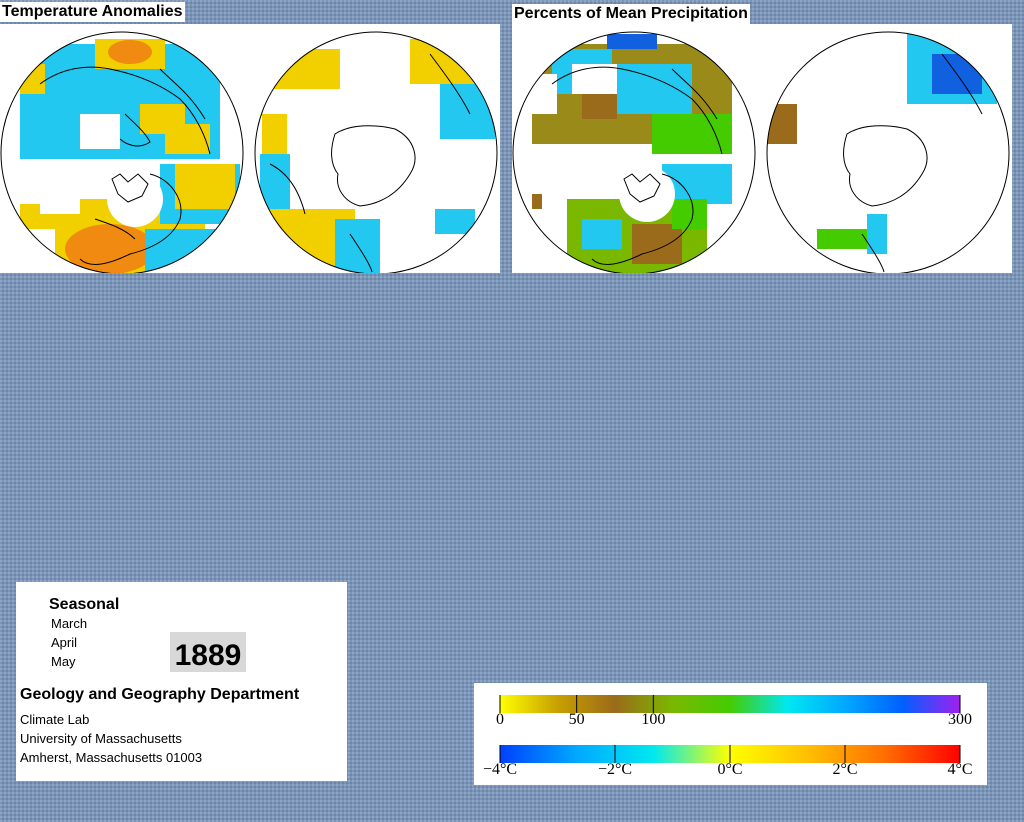 This screenshot has width=1024, height=822. I want to click on temperature-tick-label: 0°C, so click(730, 769).